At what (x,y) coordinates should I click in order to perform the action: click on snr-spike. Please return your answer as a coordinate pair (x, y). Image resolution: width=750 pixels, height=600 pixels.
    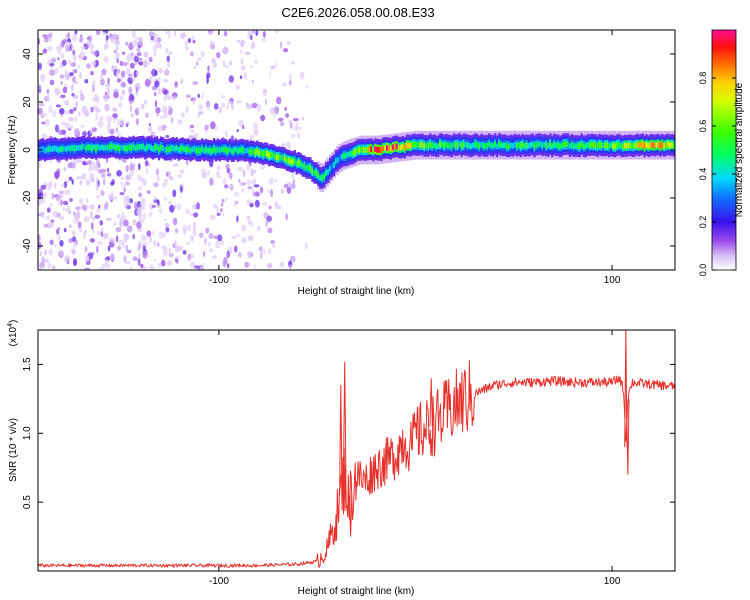
    Looking at the image, I should click on (431, 402).